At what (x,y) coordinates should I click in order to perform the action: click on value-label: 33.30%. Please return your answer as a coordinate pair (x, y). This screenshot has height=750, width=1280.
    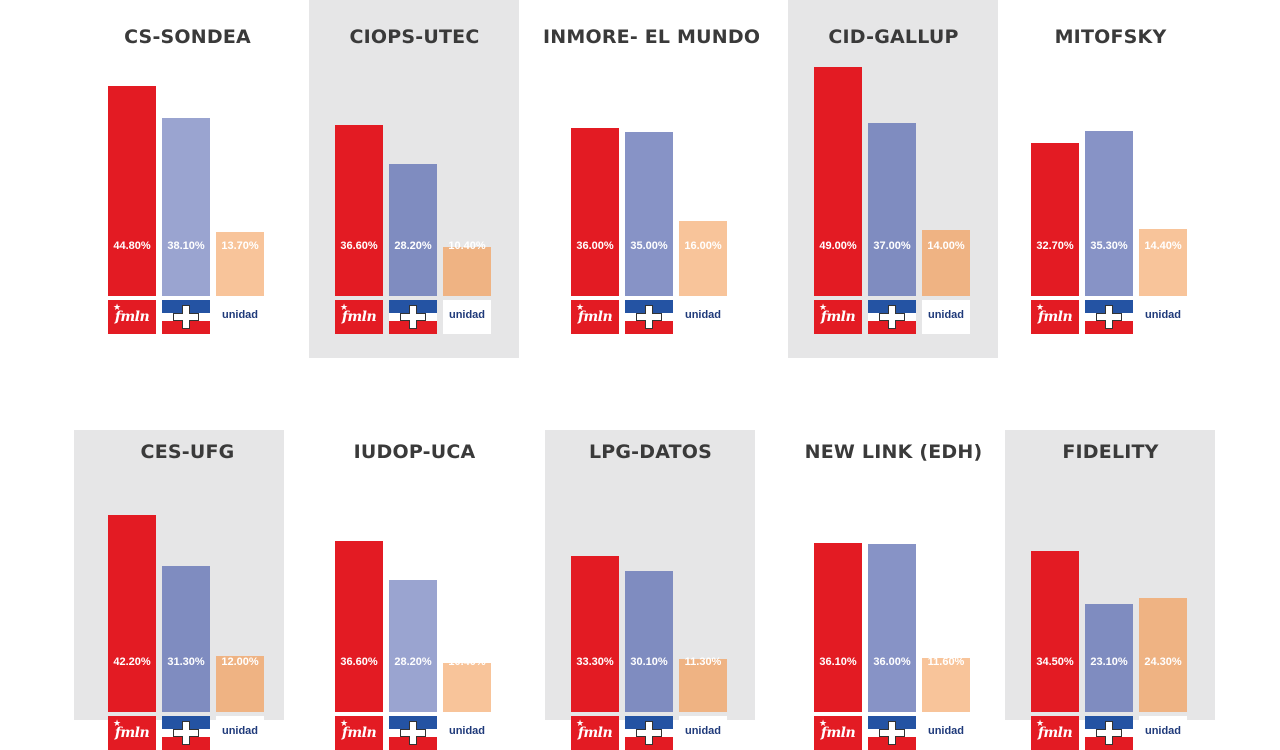
    Looking at the image, I should click on (595, 662).